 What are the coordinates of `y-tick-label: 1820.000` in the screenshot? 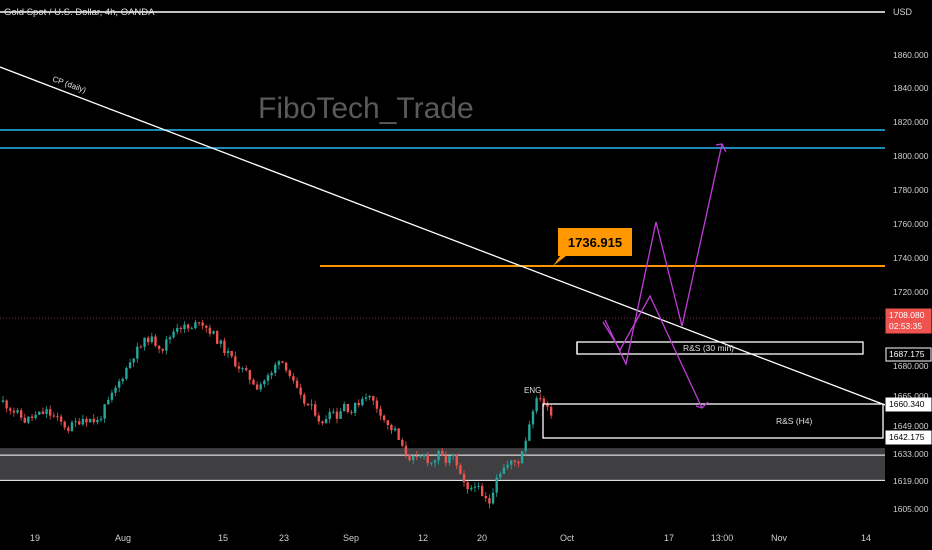 It's located at (911, 122).